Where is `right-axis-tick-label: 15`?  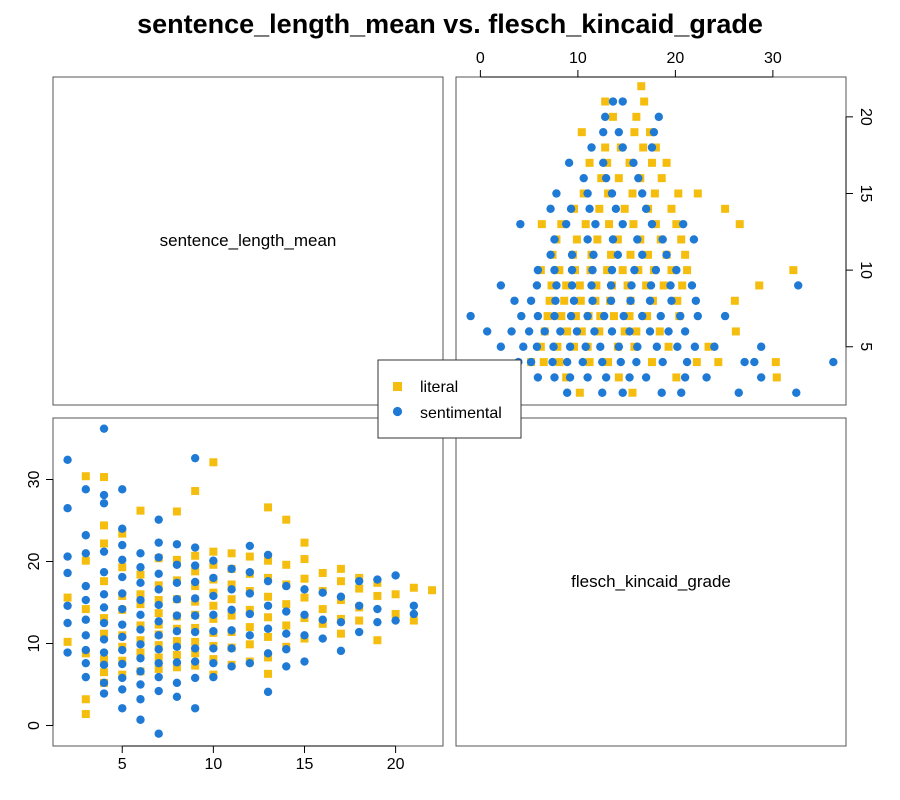 right-axis-tick-label: 15 is located at coordinates (865, 194).